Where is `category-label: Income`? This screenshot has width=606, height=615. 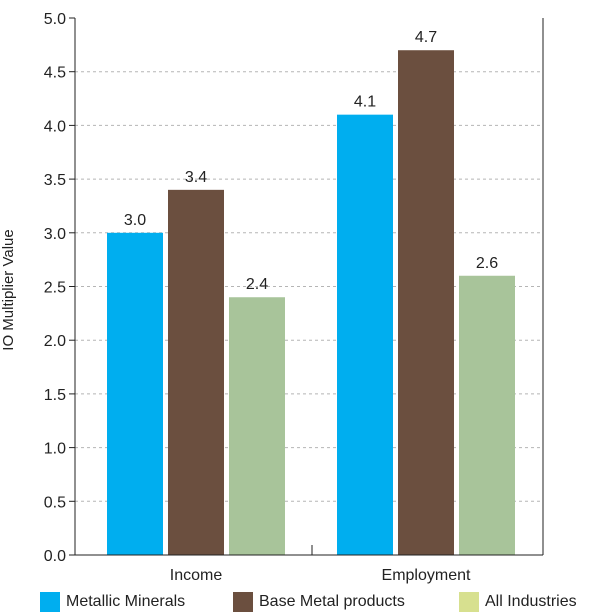 category-label: Income is located at coordinates (196, 575).